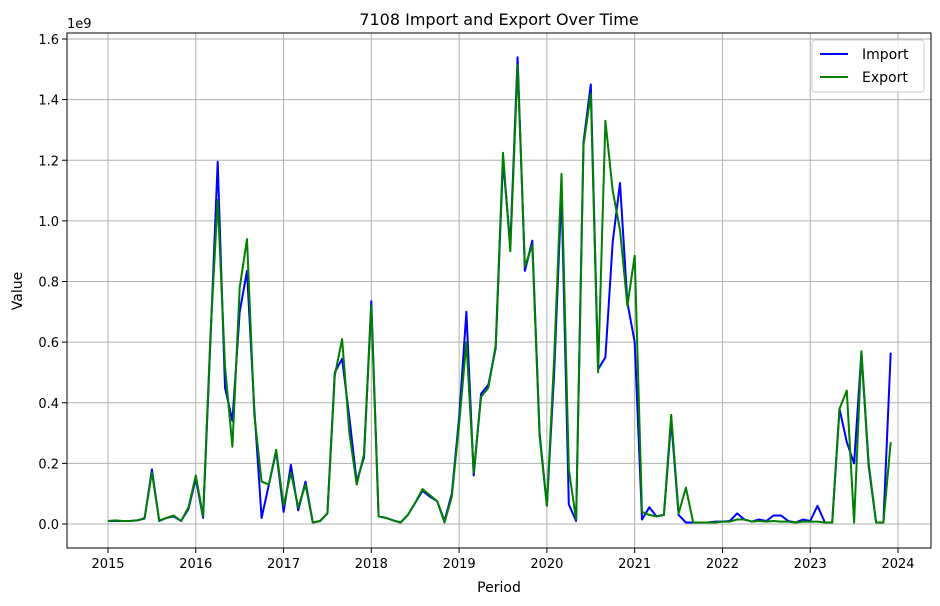  I want to click on legend-label-import: Import, so click(885, 55).